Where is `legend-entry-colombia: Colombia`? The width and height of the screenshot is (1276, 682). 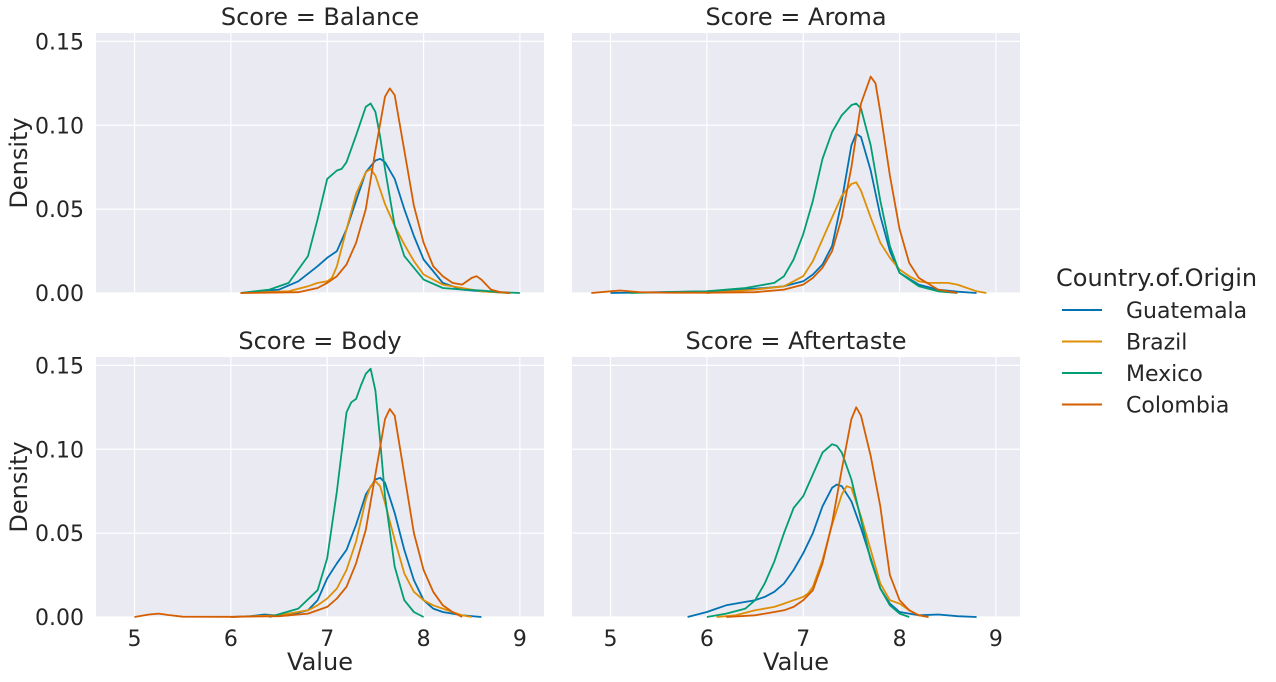 legend-entry-colombia: Colombia is located at coordinates (1145, 406).